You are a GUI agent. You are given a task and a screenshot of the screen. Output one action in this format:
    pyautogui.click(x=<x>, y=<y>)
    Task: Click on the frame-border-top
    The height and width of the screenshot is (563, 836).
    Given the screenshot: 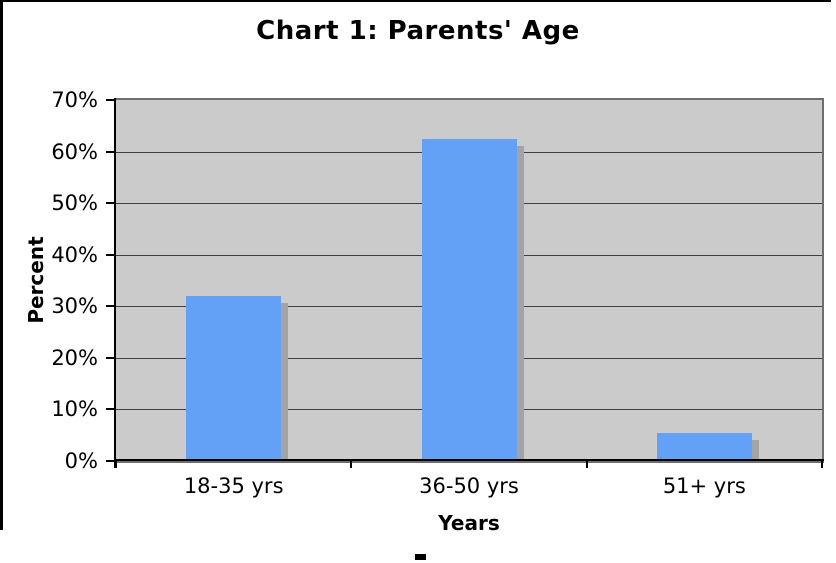 What is the action you would take?
    pyautogui.click(x=415, y=1)
    